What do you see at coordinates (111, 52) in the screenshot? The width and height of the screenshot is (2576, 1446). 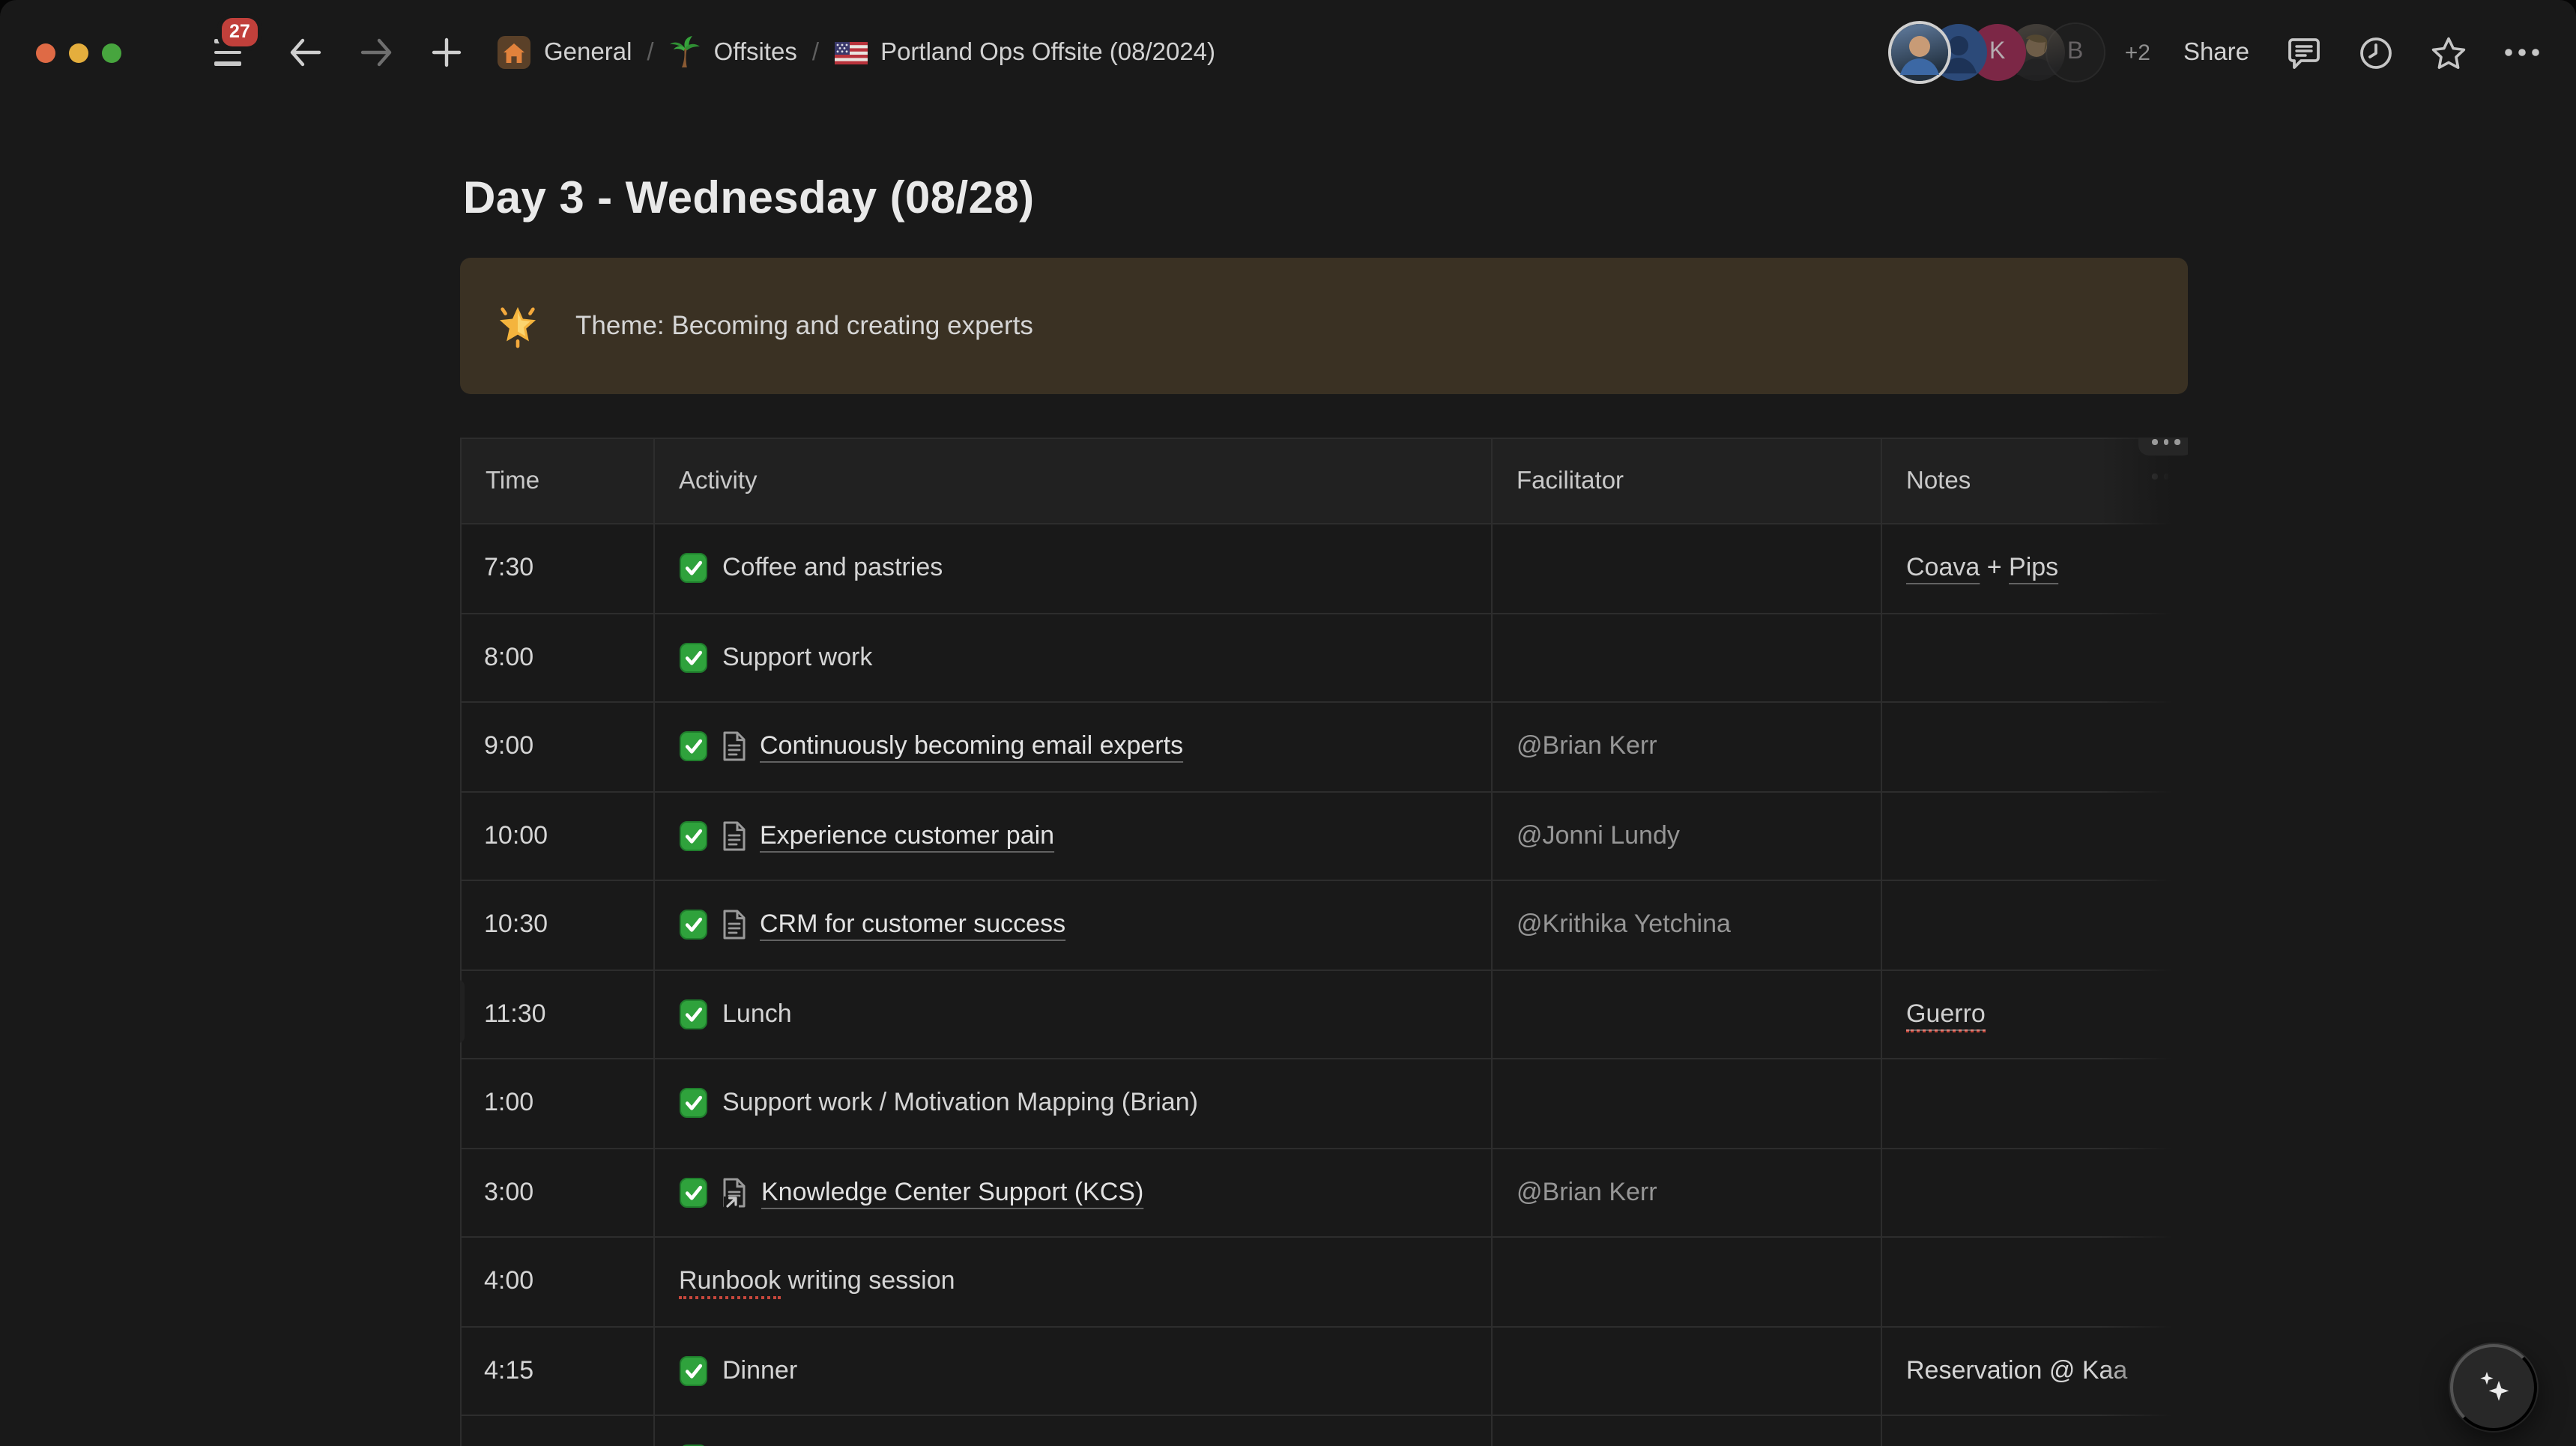 I see `zoom-window-button` at bounding box center [111, 52].